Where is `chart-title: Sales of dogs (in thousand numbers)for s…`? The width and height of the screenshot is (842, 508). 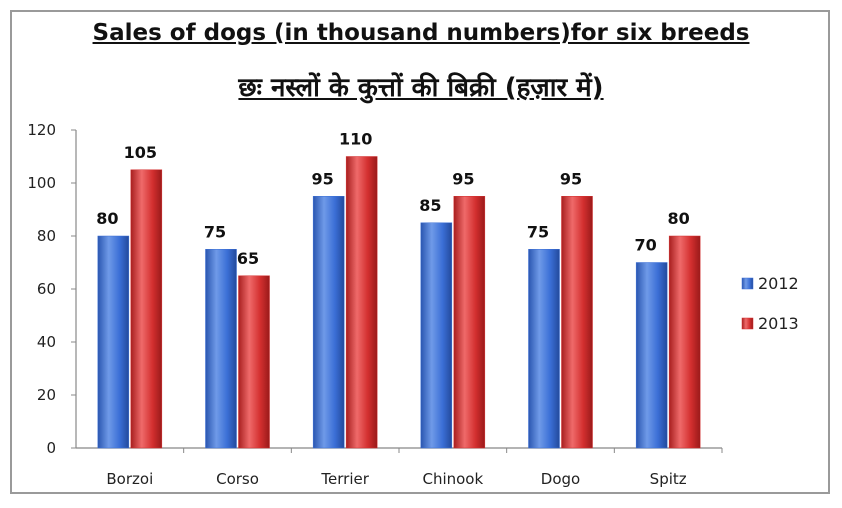 chart-title: Sales of dogs (in thousand numbers)for s… is located at coordinates (421, 33).